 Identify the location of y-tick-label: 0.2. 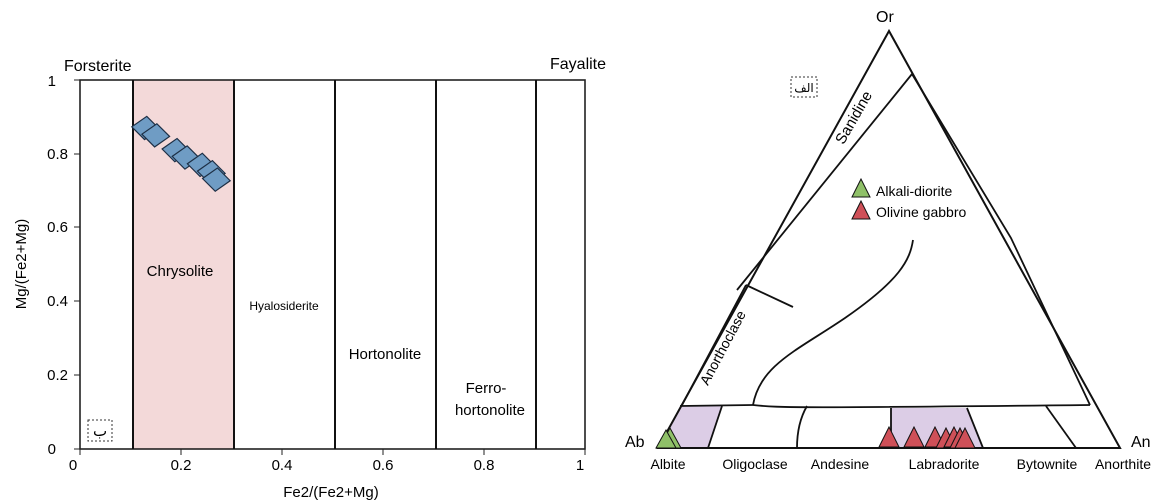
(57, 375).